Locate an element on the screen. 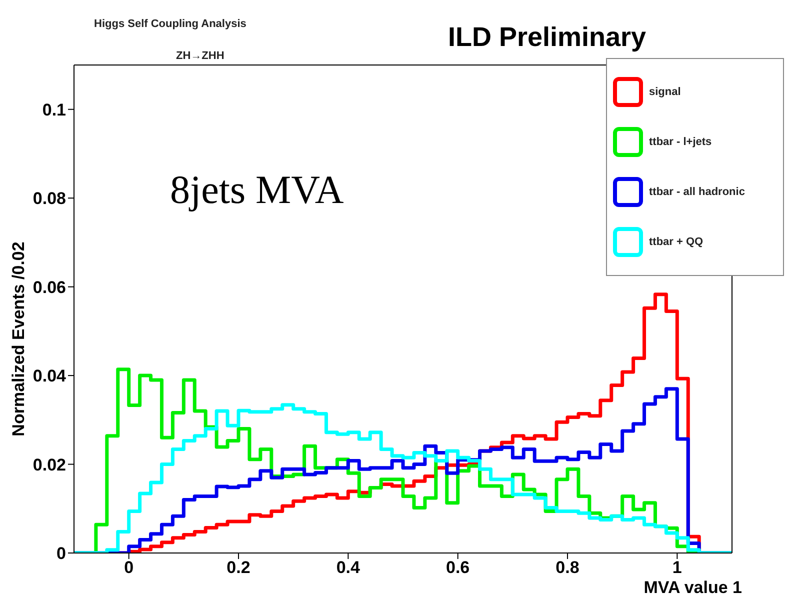 The width and height of the screenshot is (792, 607). legend-label: ttbar - all hadronic is located at coordinates (697, 192).